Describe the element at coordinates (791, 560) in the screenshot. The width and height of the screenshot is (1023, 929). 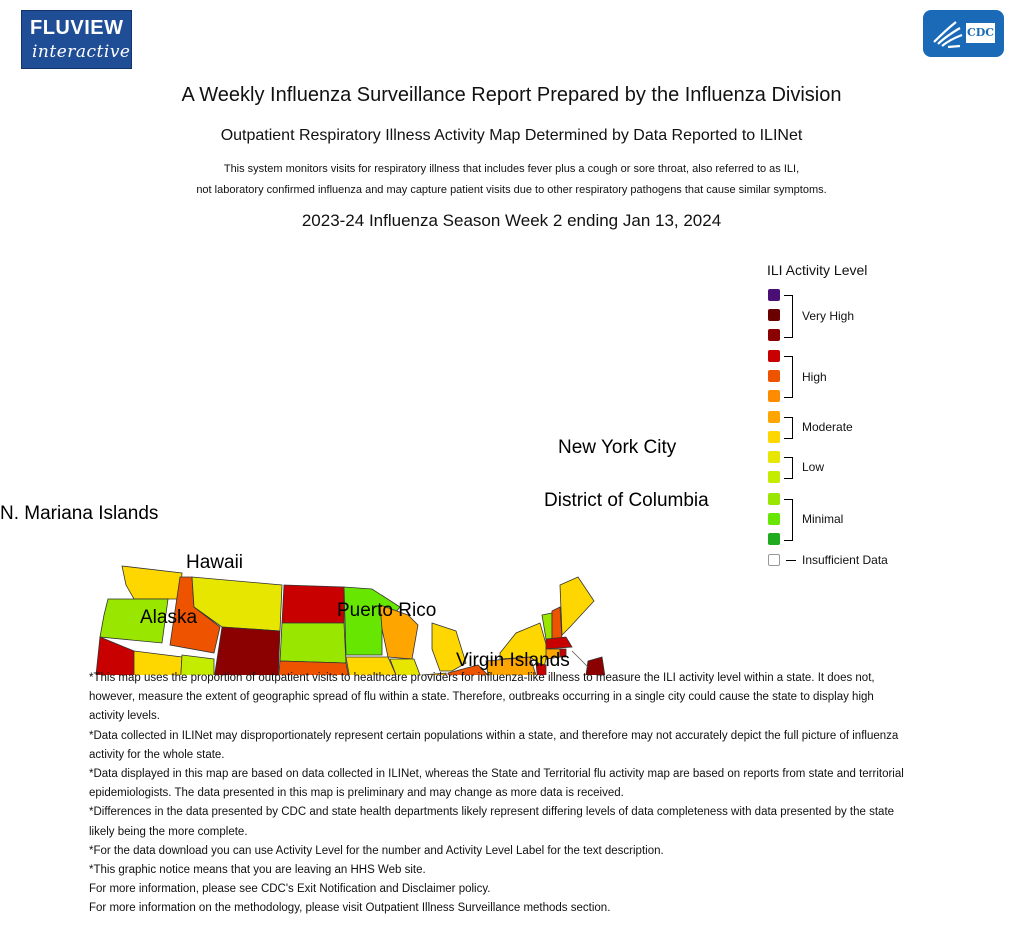
I see `legend-dash` at that location.